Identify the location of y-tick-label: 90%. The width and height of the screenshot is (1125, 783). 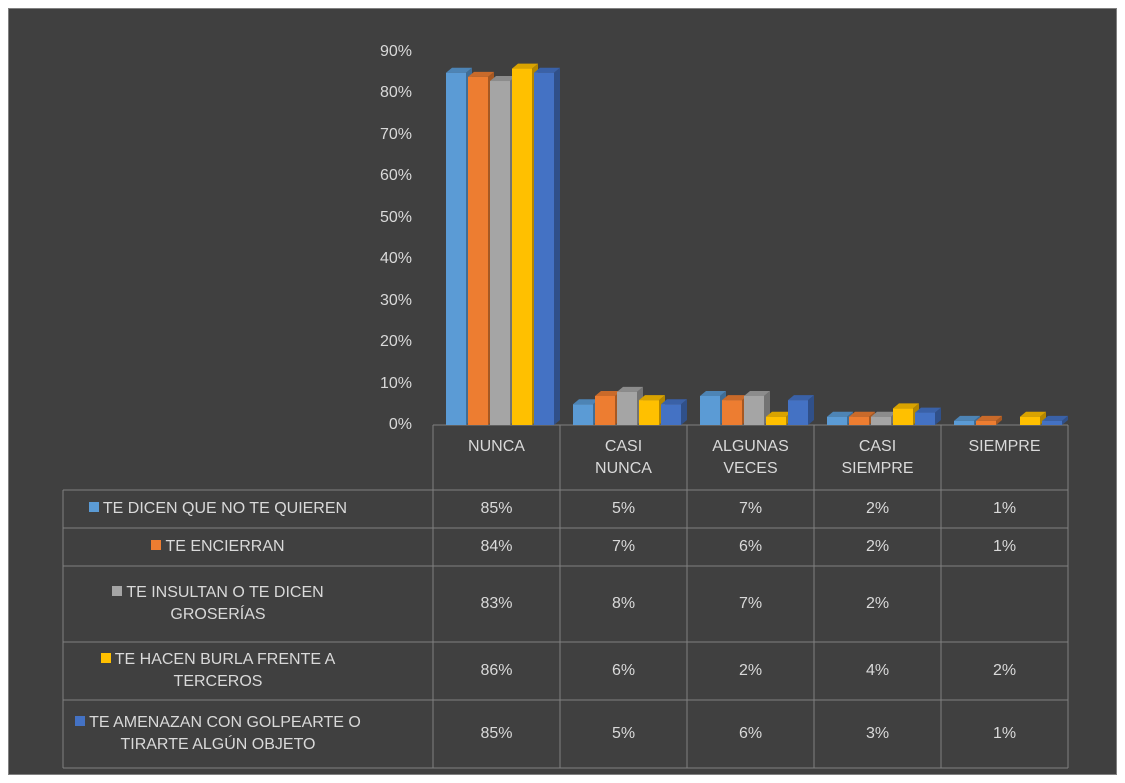
(395, 51).